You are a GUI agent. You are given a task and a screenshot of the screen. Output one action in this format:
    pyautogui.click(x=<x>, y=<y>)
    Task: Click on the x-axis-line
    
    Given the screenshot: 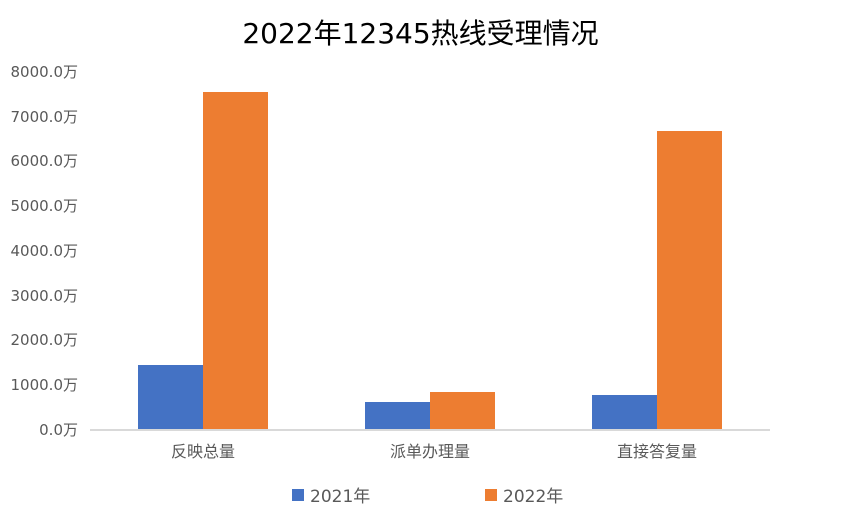 What is the action you would take?
    pyautogui.click(x=430, y=430)
    